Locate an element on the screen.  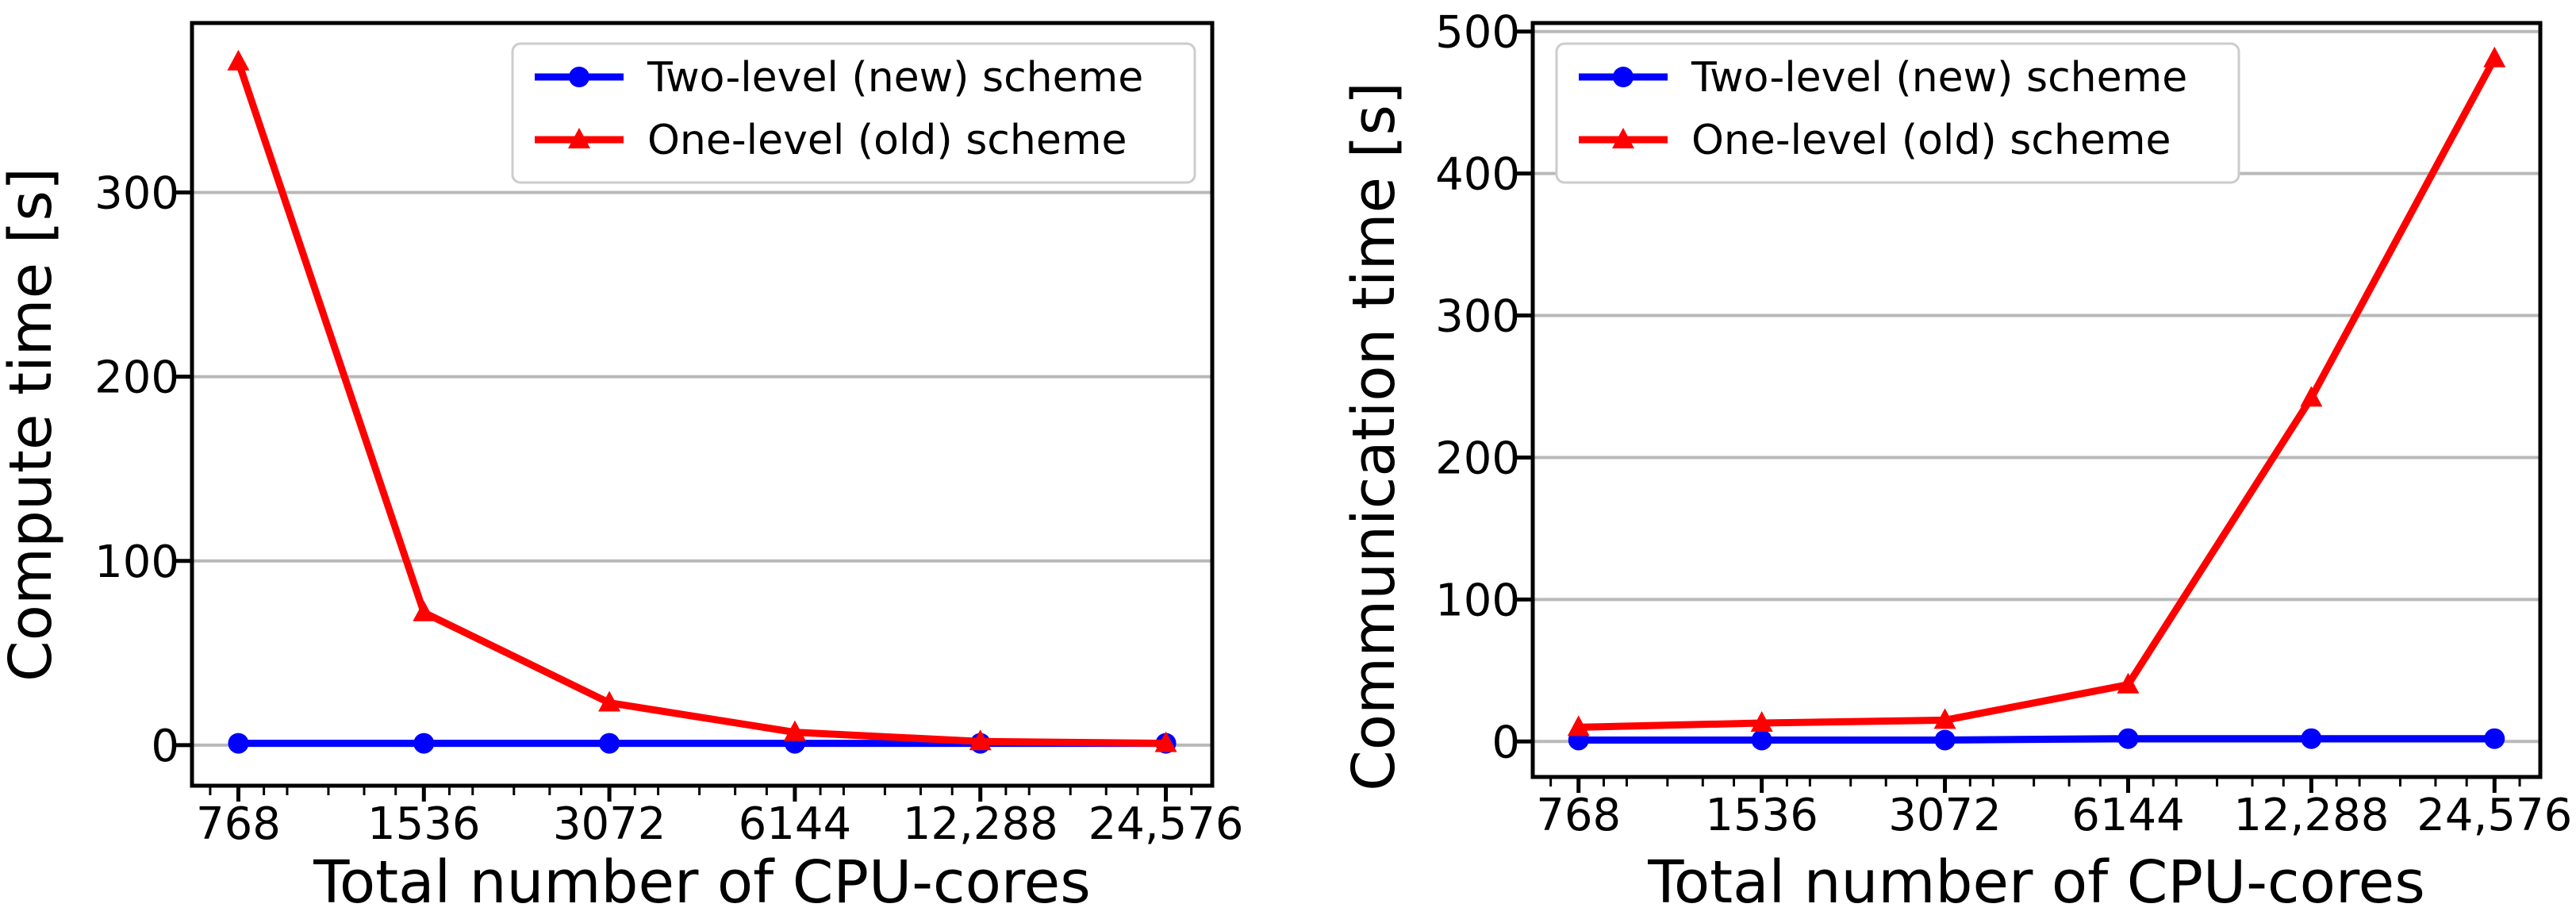
y-tick-label: 500 is located at coordinates (1477, 33).